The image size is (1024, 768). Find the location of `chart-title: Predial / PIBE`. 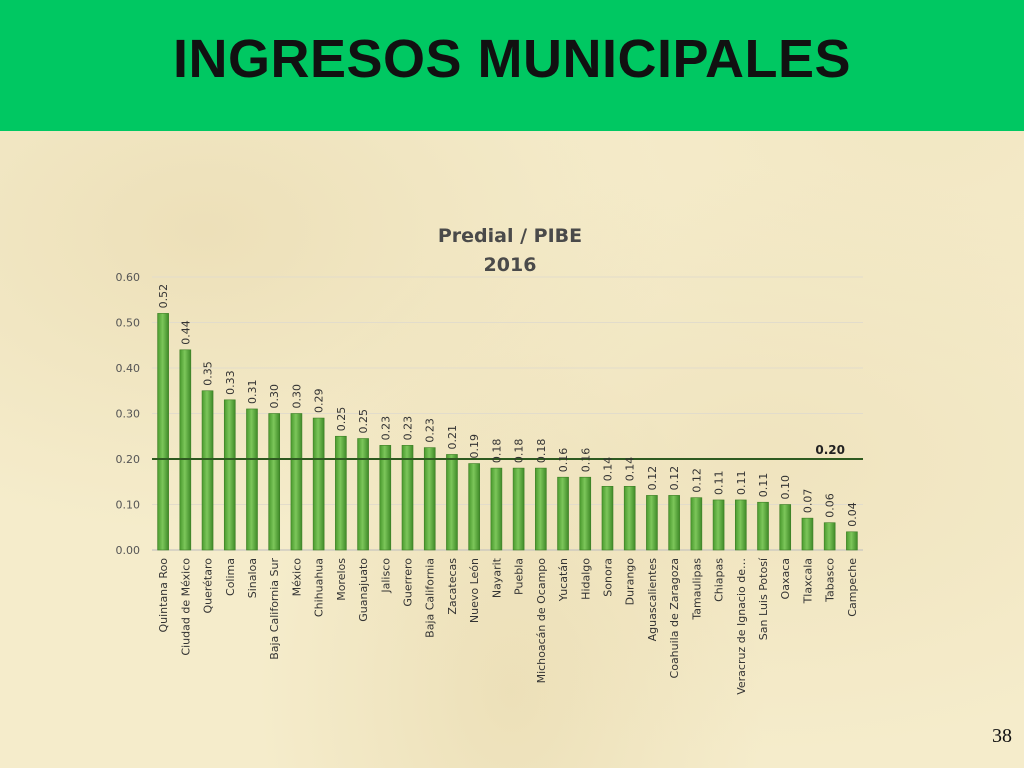

chart-title: Predial / PIBE is located at coordinates (510, 236).